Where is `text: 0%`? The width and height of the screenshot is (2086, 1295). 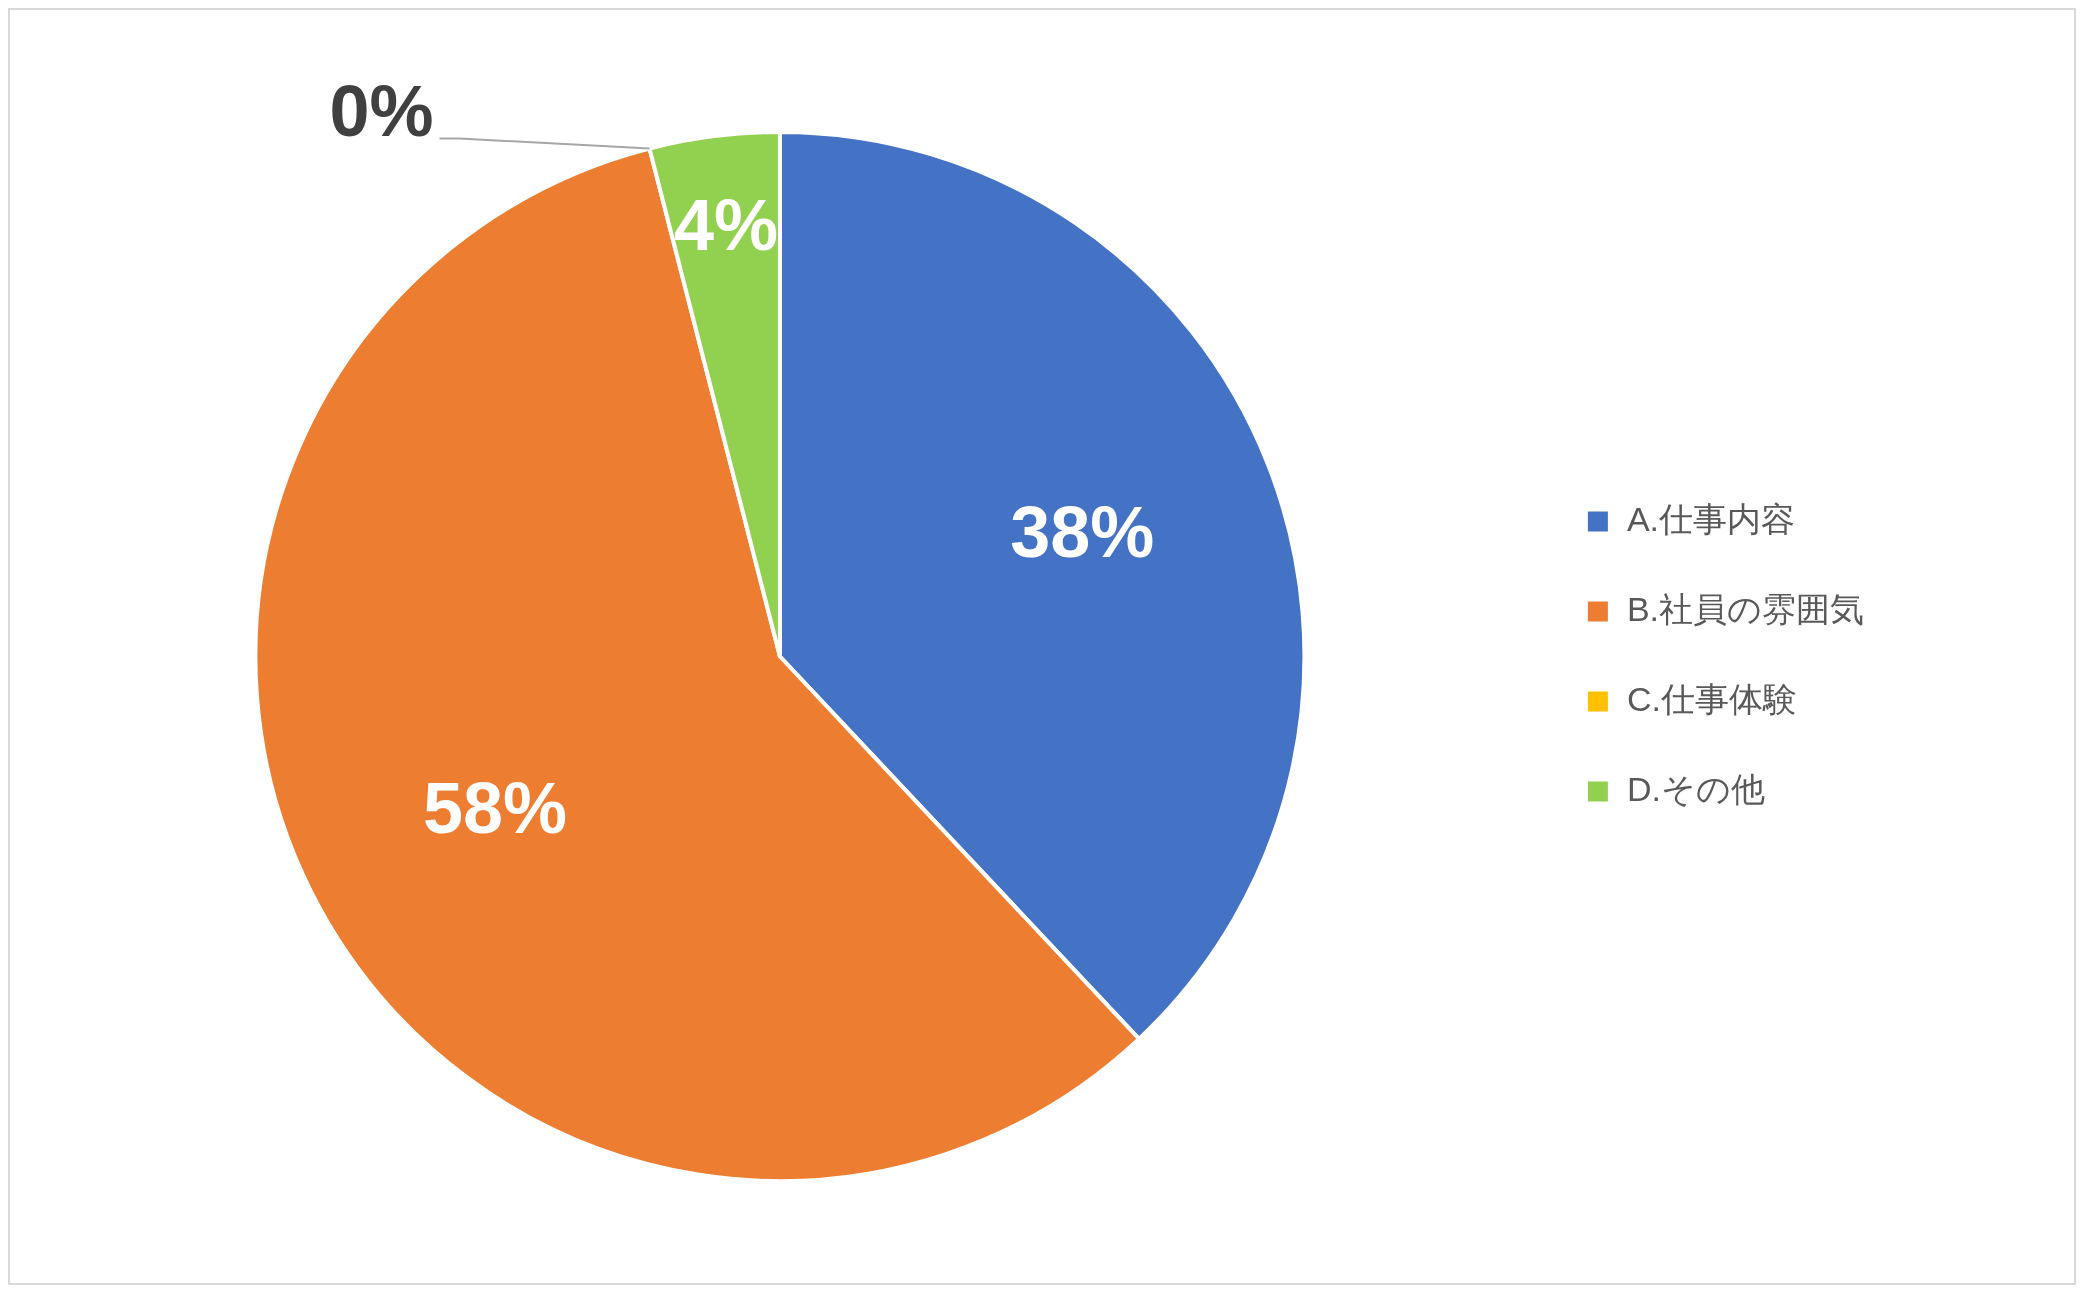 text: 0% is located at coordinates (381, 111).